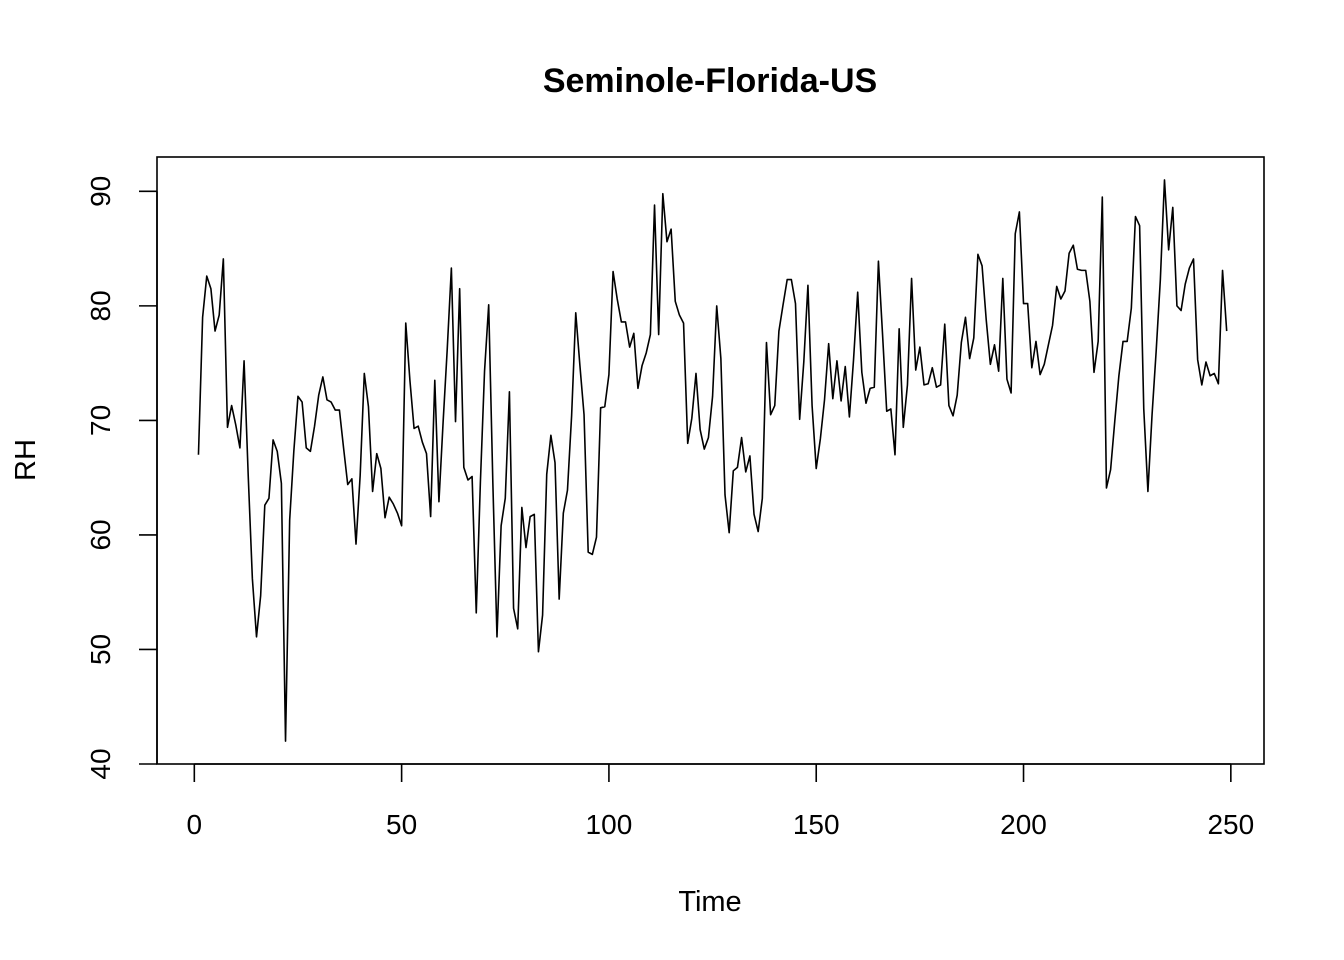 Image resolution: width=1344 pixels, height=960 pixels. I want to click on y-axis: 40 50 60 70 80 90, so click(121, 478).